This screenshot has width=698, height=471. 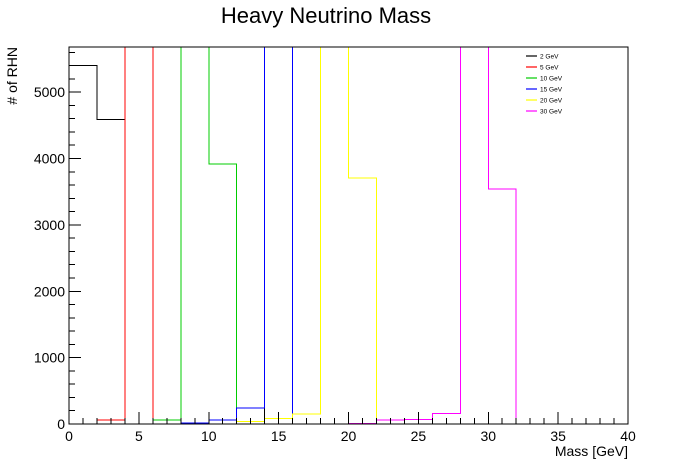 I want to click on y-tick-label: 3000, so click(x=49, y=225).